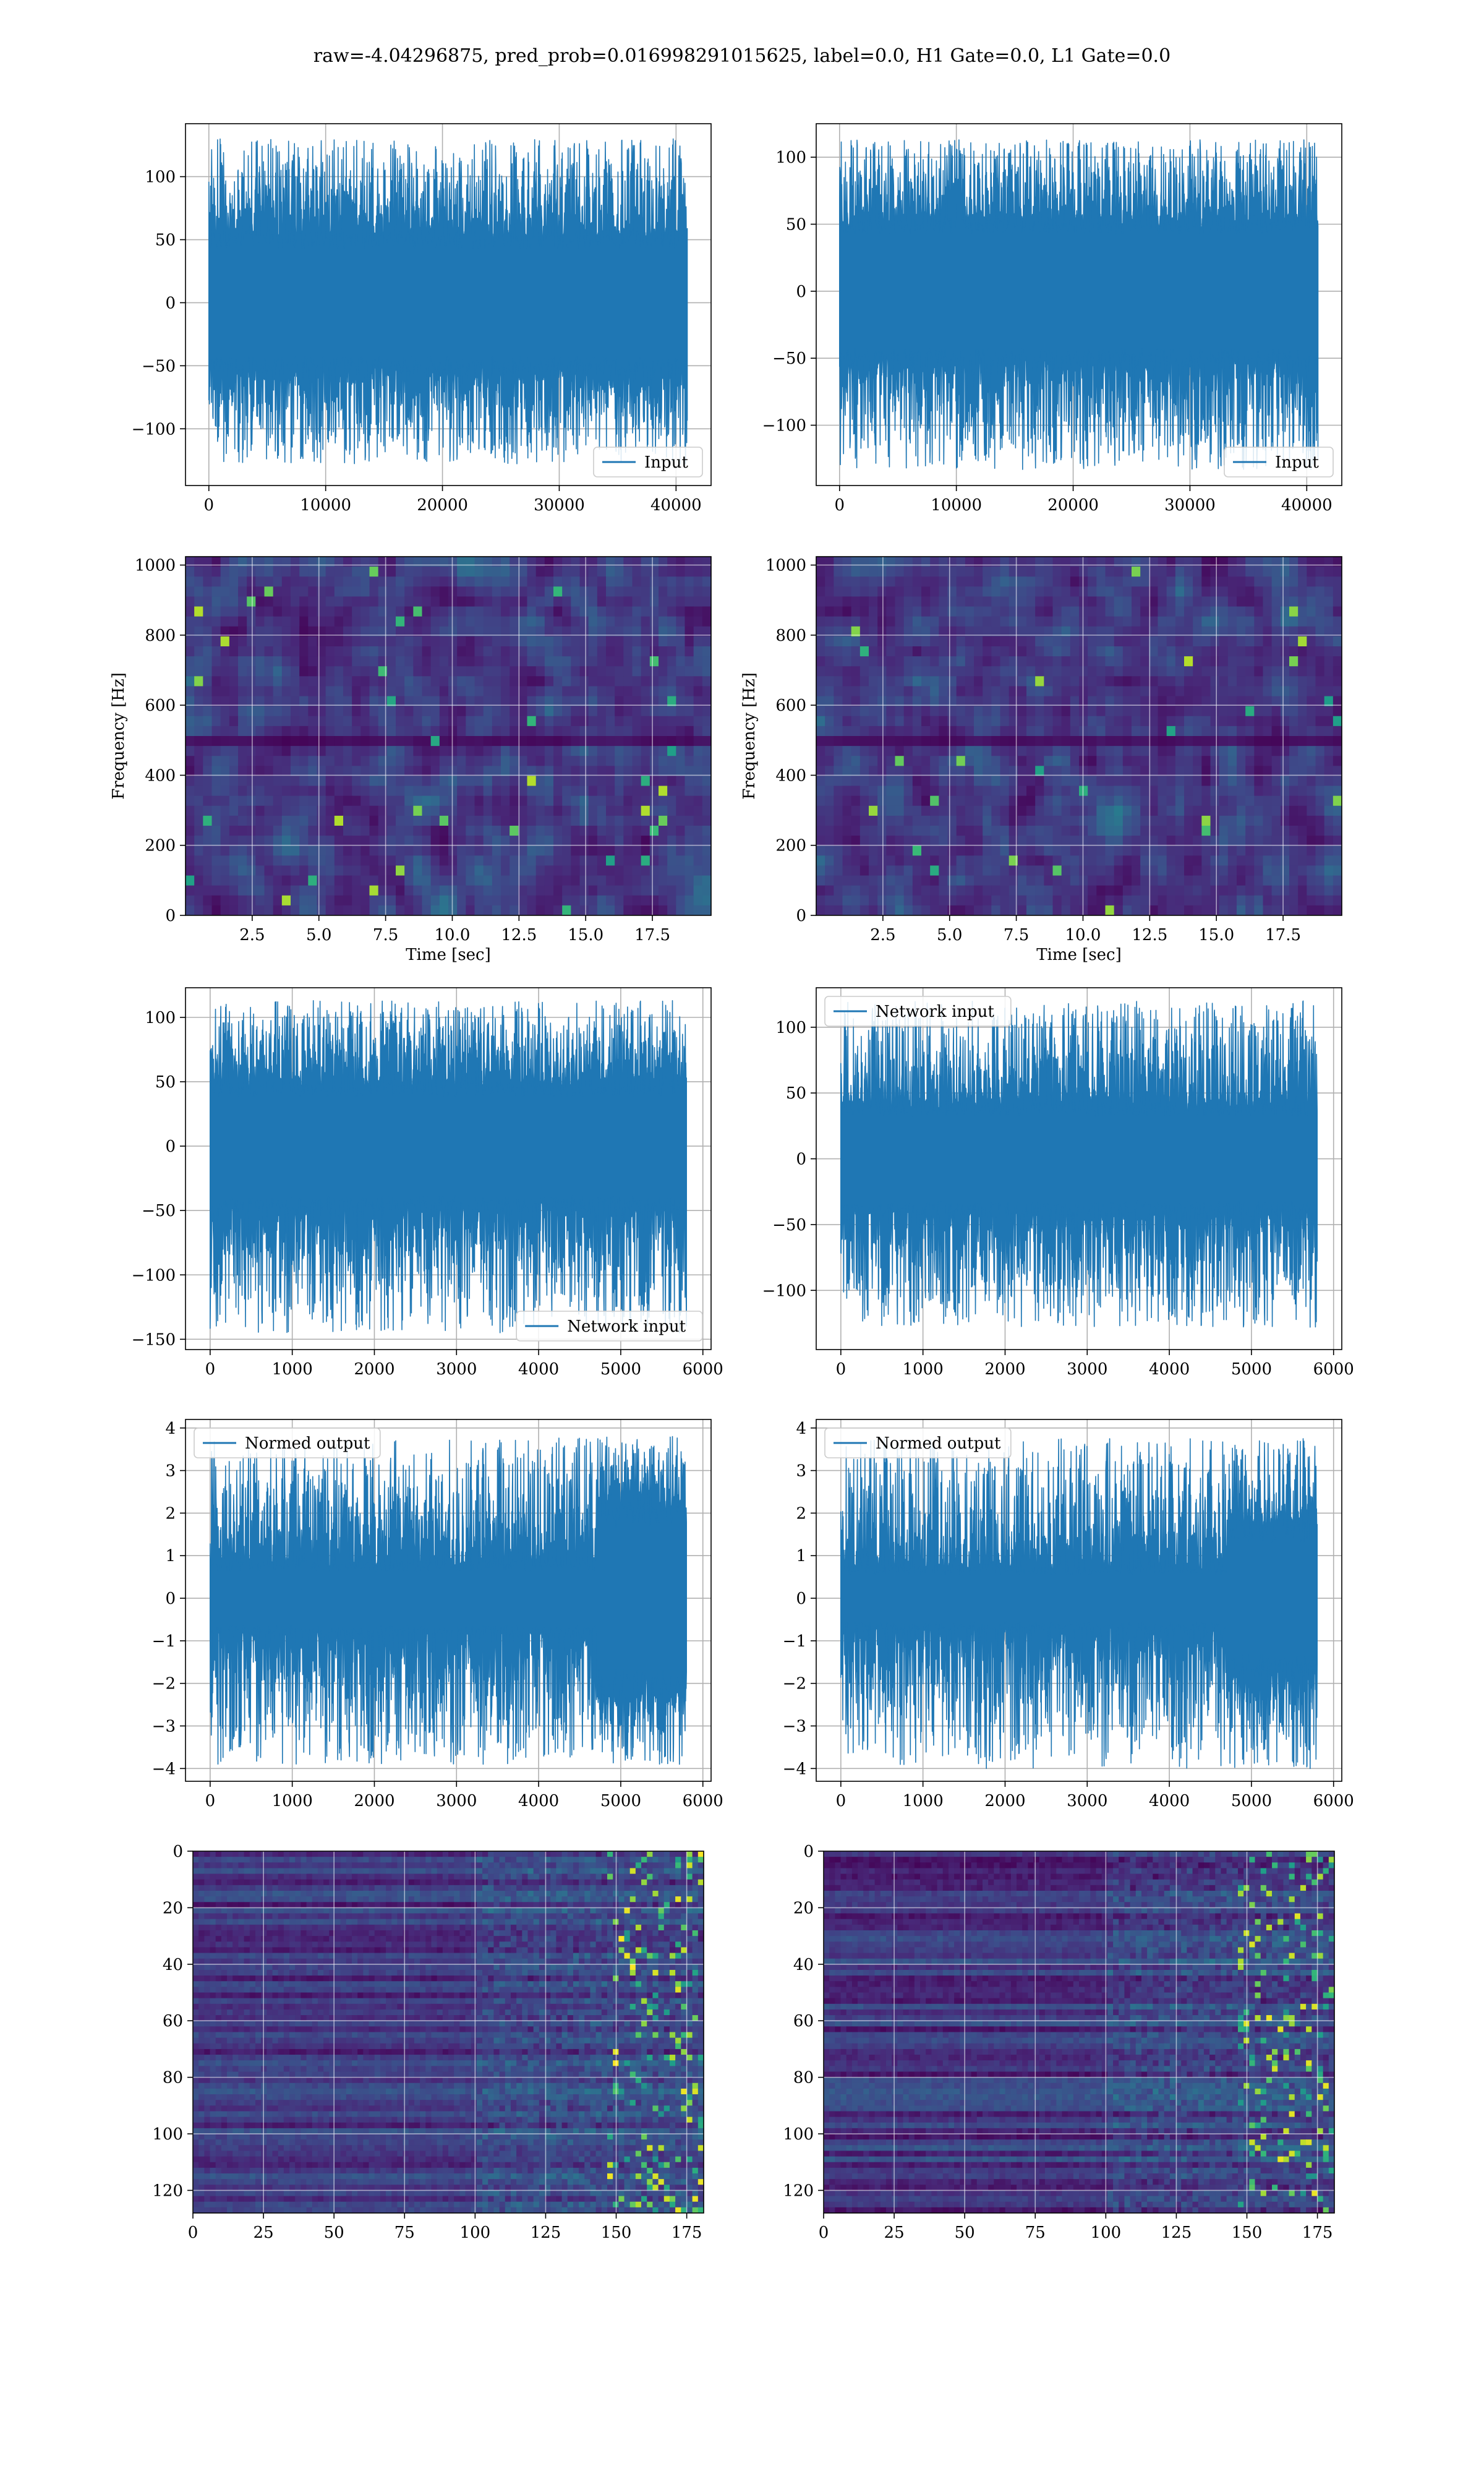  I want to click on y-tick-label: 120, so click(167, 2190).